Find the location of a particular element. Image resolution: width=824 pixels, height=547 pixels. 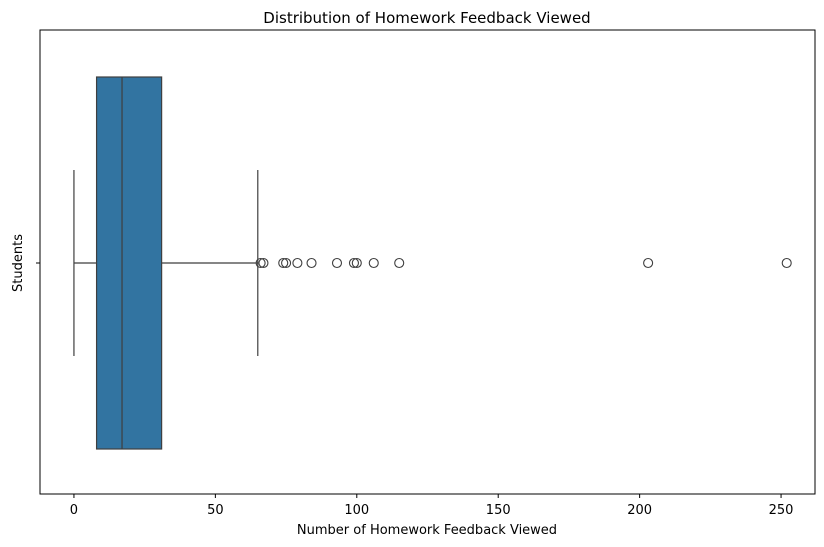

x-axis-title: Number of Homework Feedback Viewed is located at coordinates (427, 530).